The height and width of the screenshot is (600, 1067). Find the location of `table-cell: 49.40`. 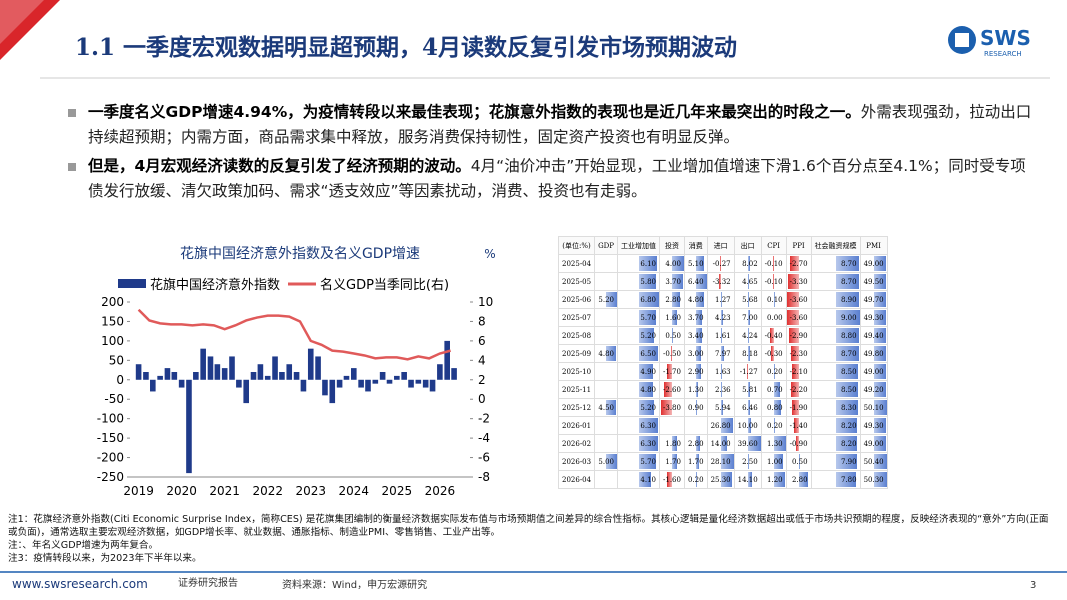

table-cell: 49.40 is located at coordinates (873, 335).